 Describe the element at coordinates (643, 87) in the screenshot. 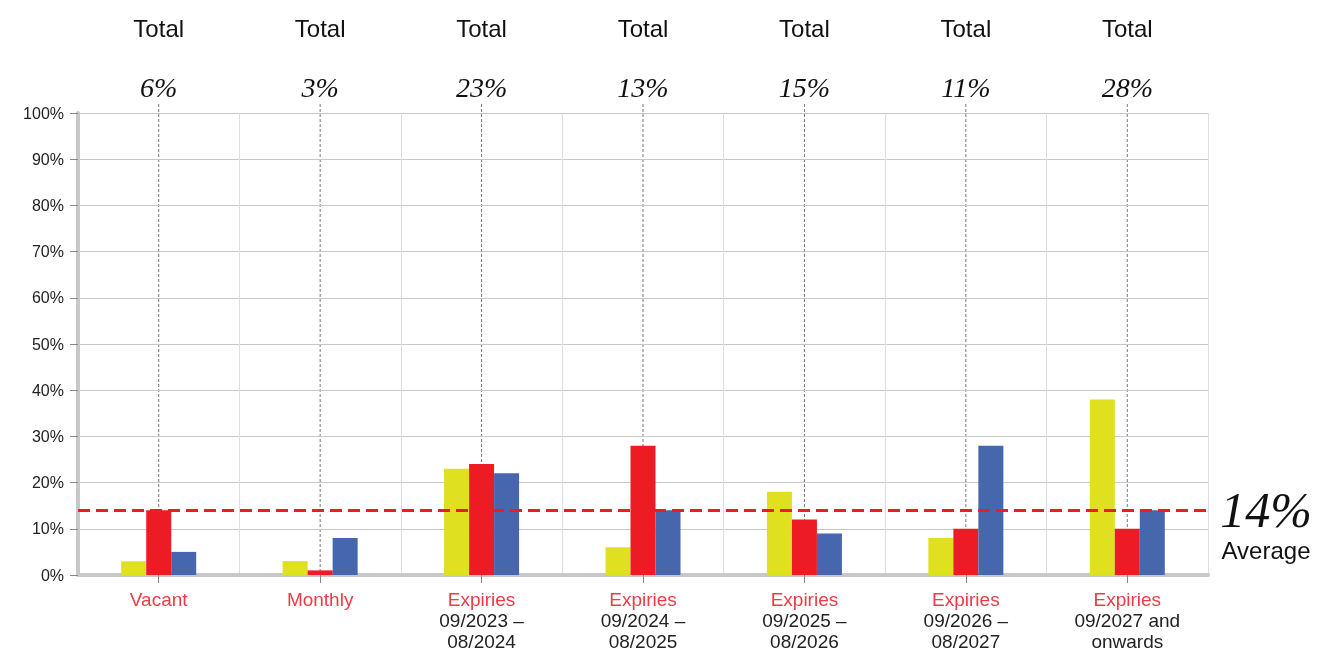

I see `text: 13%` at that location.